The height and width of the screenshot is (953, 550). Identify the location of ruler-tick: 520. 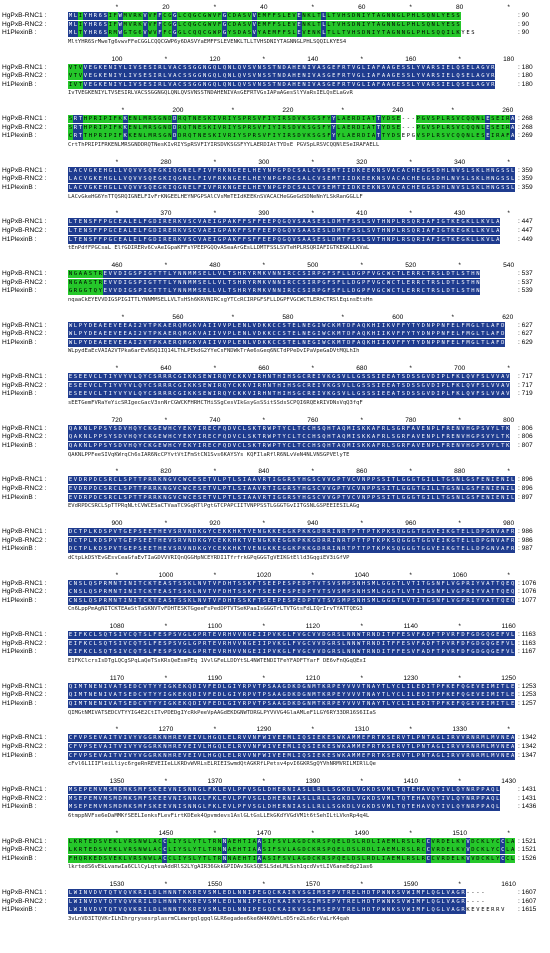
(411, 265).